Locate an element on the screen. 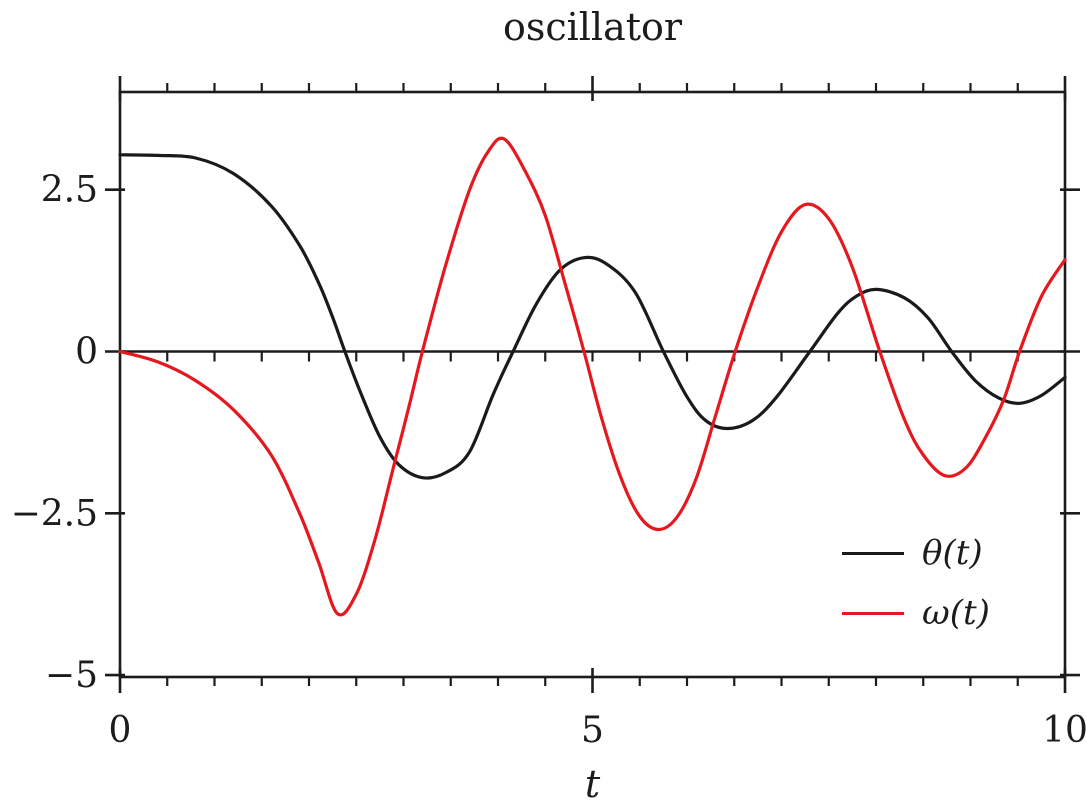  omega-line-swatch is located at coordinates (873, 613).